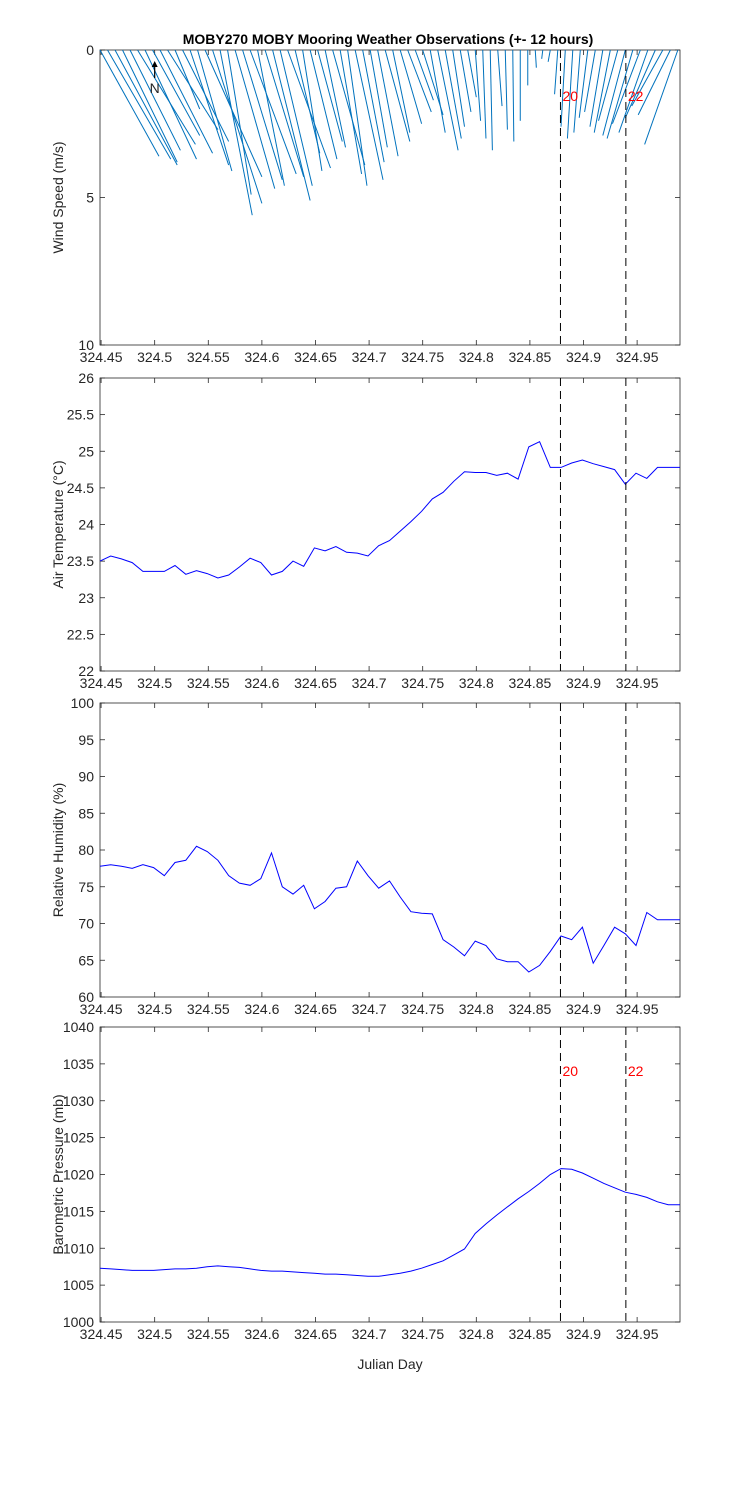 This screenshot has width=750, height=1500. I want to click on y-tick-label: 1035, so click(78, 1064).